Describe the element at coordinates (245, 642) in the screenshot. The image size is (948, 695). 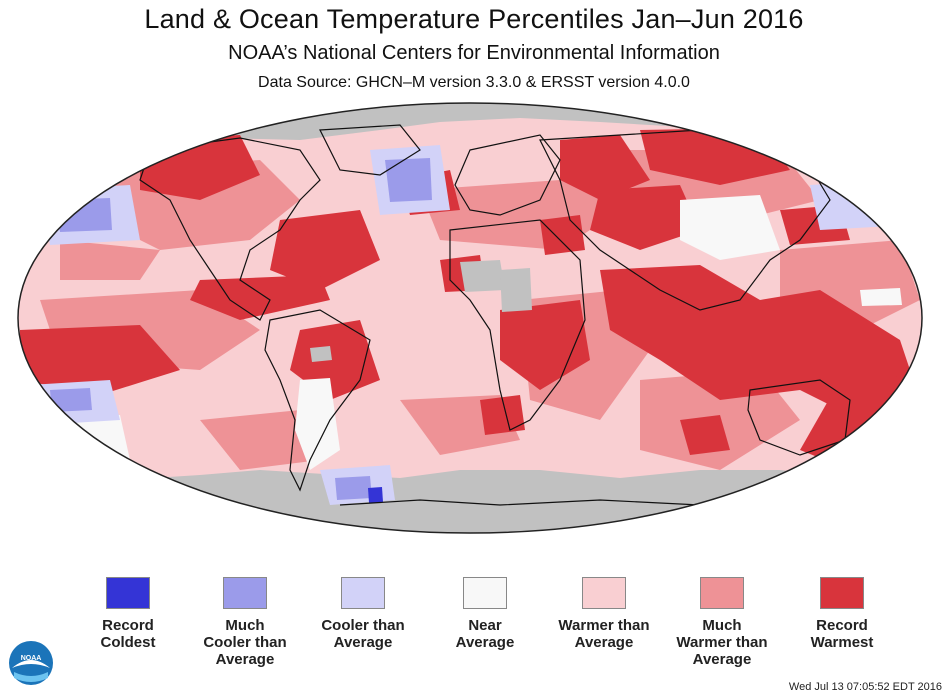
I see `legend-label: Much Cooler than Average` at that location.